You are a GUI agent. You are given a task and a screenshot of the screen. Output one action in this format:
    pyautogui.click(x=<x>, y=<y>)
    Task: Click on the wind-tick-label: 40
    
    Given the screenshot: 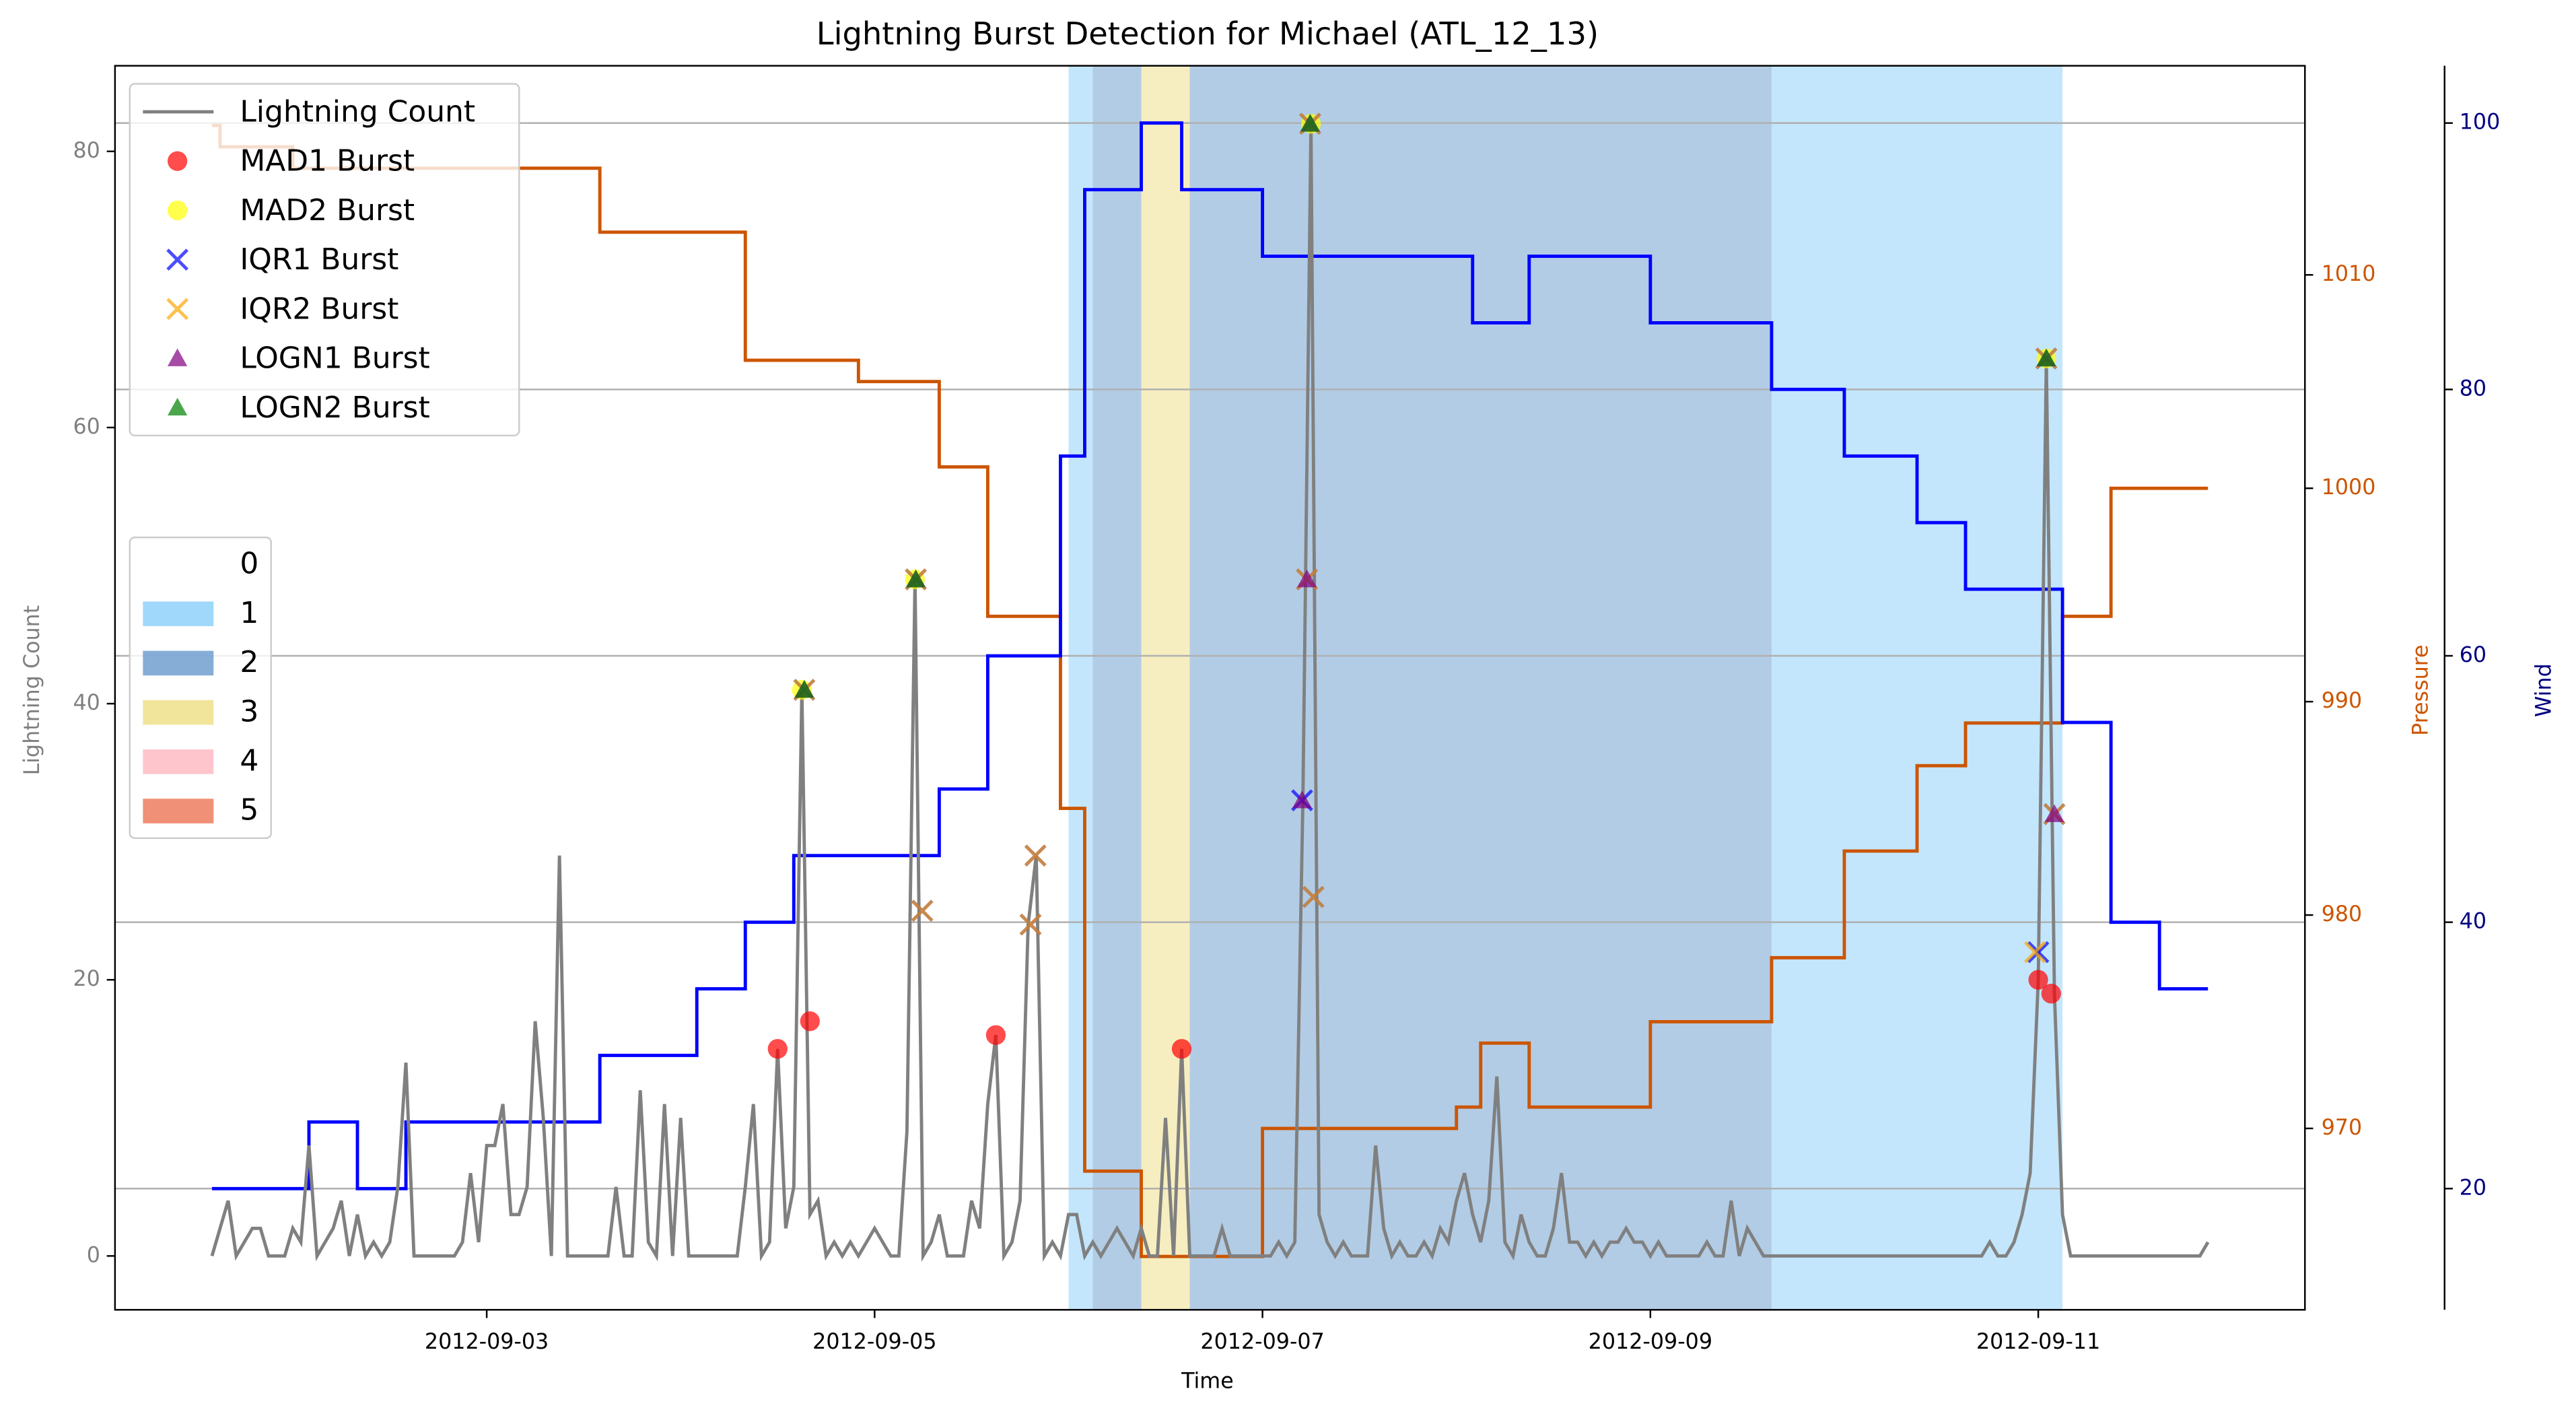 What is the action you would take?
    pyautogui.click(x=2473, y=922)
    